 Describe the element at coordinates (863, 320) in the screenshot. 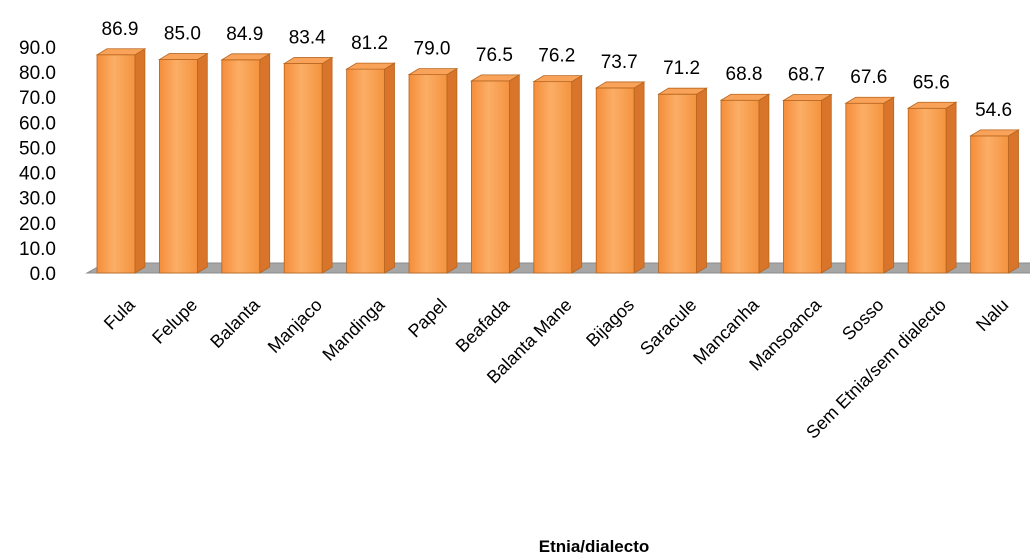

I see `x-tick-label: Sosso` at that location.